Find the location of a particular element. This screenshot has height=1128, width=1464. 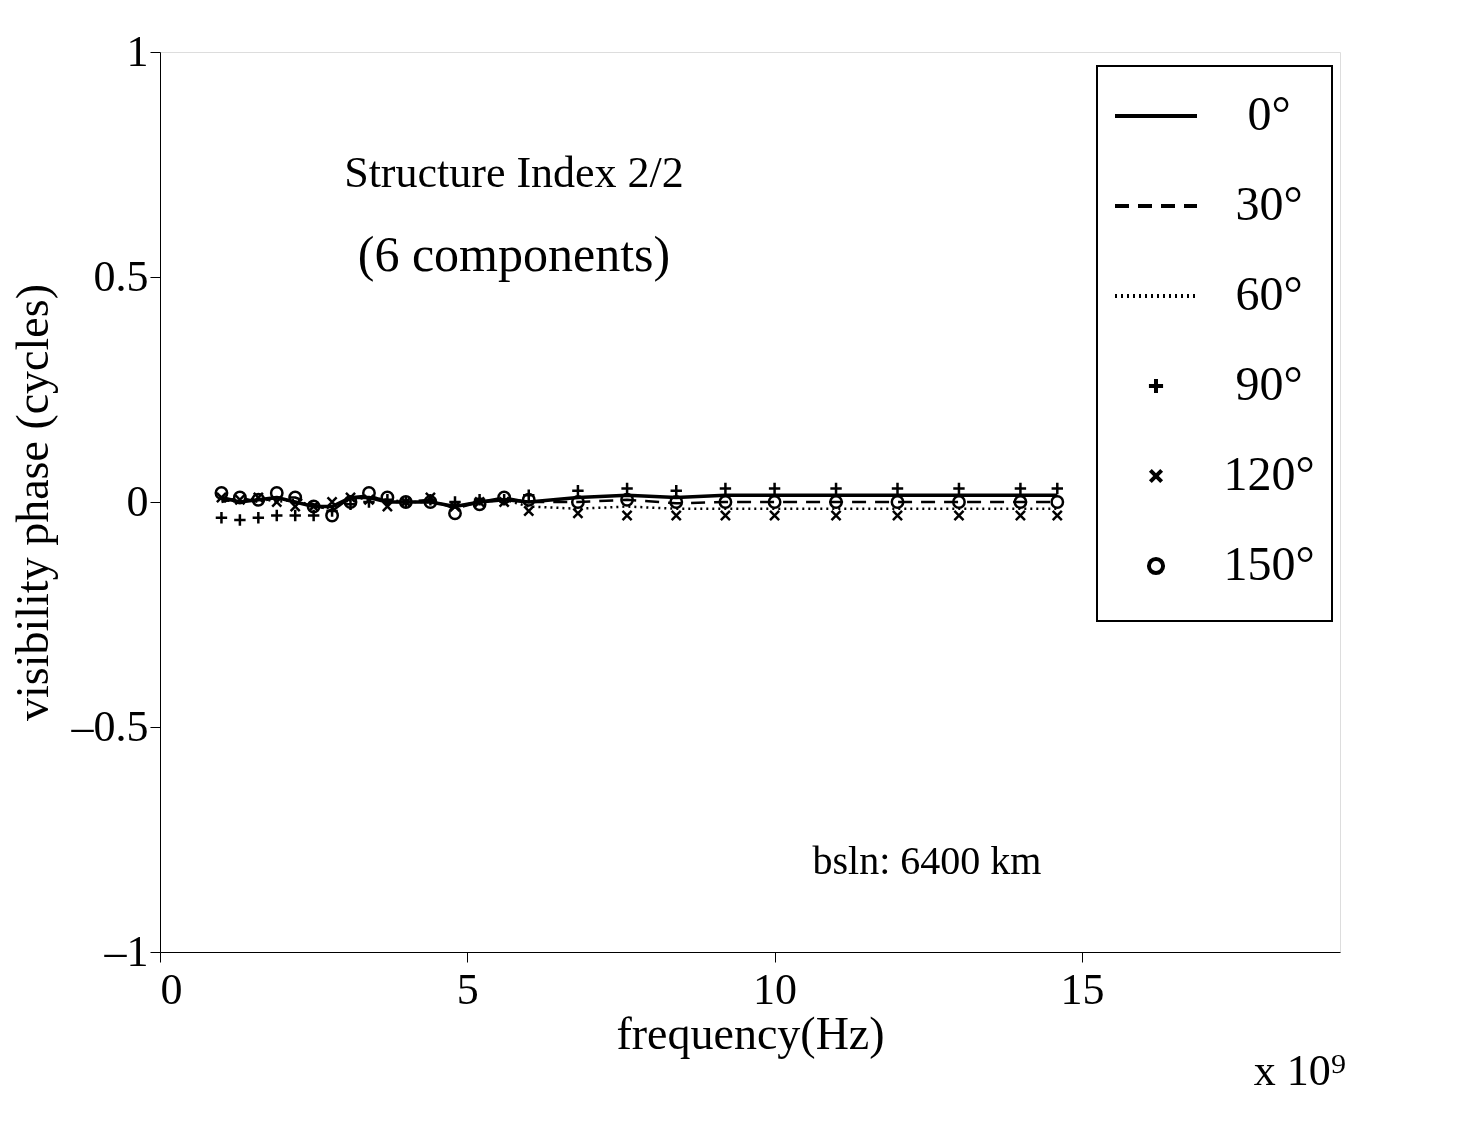

y-tick-label: –0.5 is located at coordinates (109, 726).